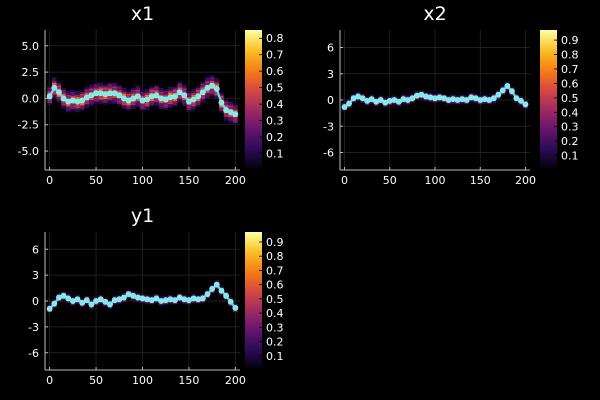  What do you see at coordinates (28, 125) in the screenshot?
I see `y-tick-label: -2.5` at bounding box center [28, 125].